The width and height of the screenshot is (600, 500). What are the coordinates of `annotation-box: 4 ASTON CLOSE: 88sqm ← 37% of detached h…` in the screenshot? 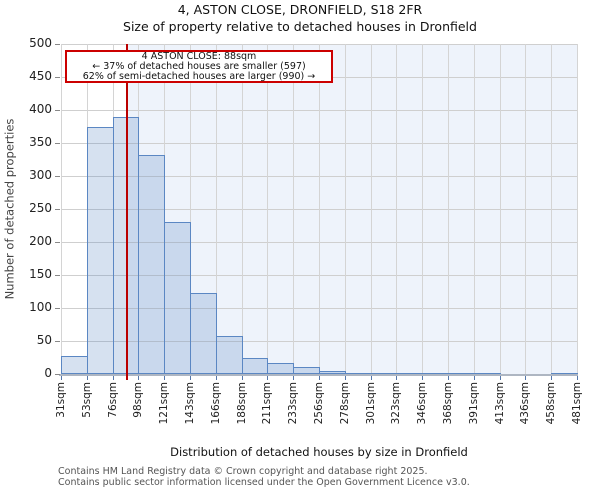 It's located at (199, 66).